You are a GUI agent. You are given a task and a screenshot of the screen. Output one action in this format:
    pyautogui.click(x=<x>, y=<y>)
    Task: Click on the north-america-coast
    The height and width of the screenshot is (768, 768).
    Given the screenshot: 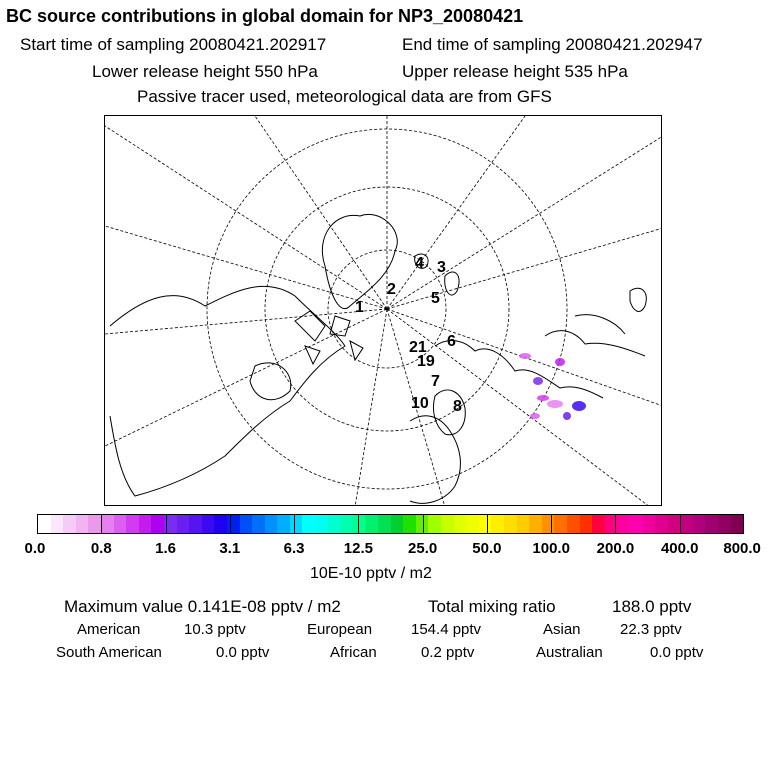 What is the action you would take?
    pyautogui.click(x=227, y=391)
    